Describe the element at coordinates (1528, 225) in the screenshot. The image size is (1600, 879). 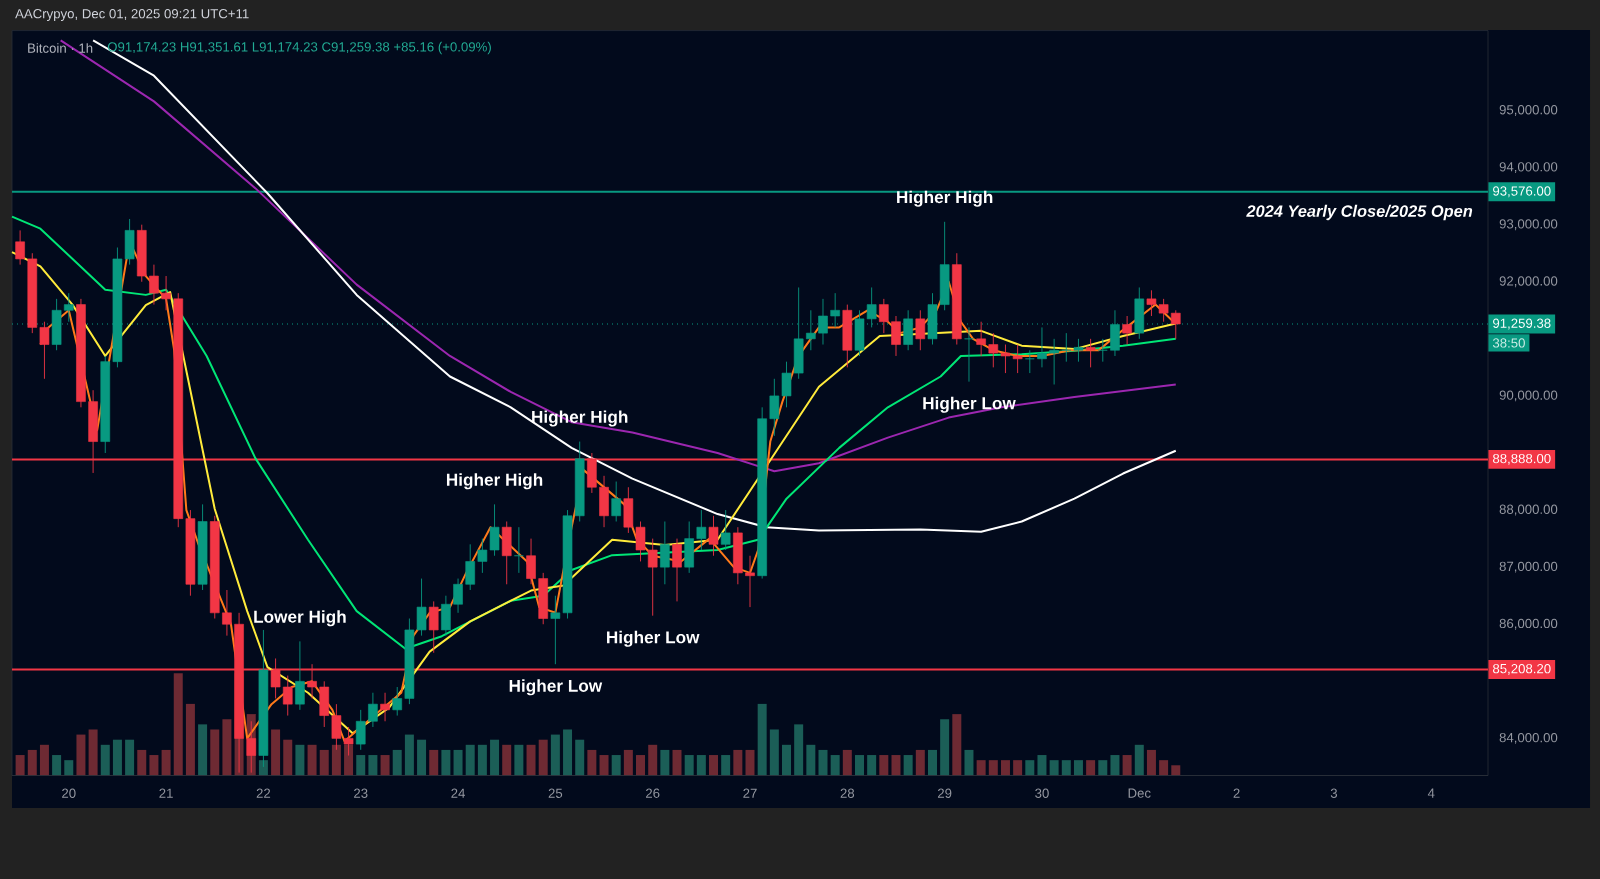
I see `y-tick-label: 93,000.00` at that location.